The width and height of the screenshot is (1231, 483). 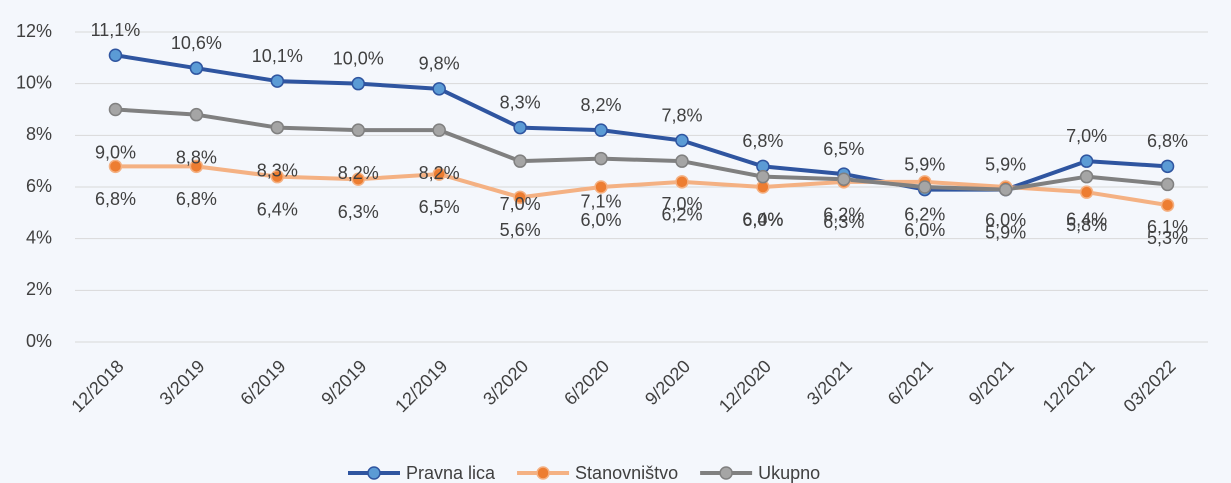 I want to click on x-tick-label: 9/2019, so click(x=343, y=382).